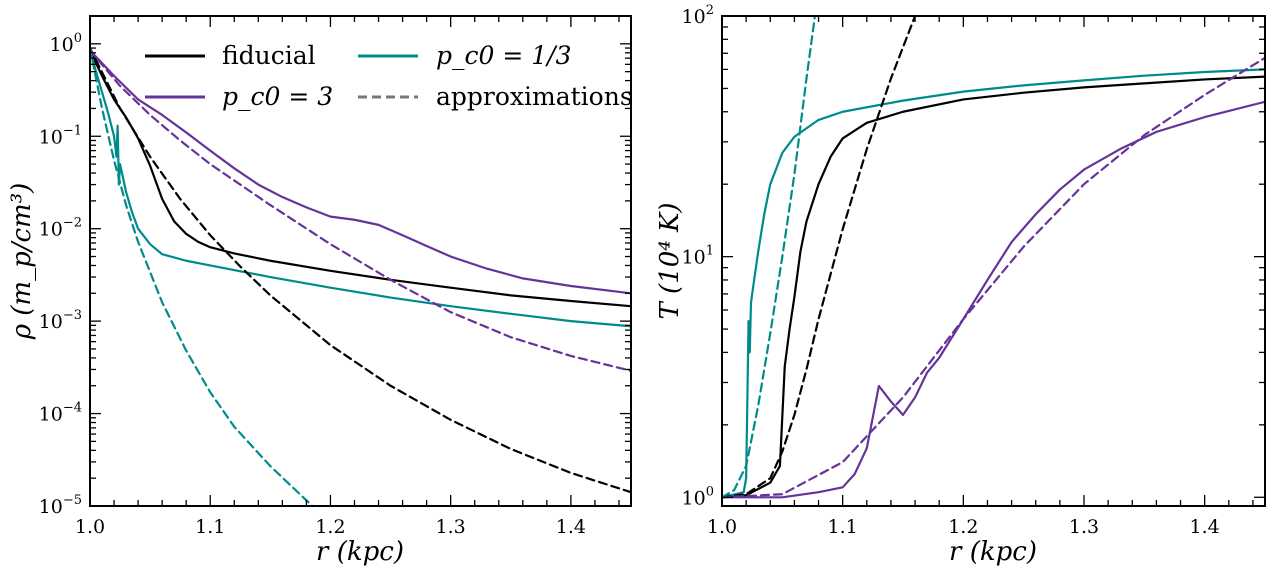  I want to click on left-y-tick-label: 10⁻⁴, so click(60, 413).